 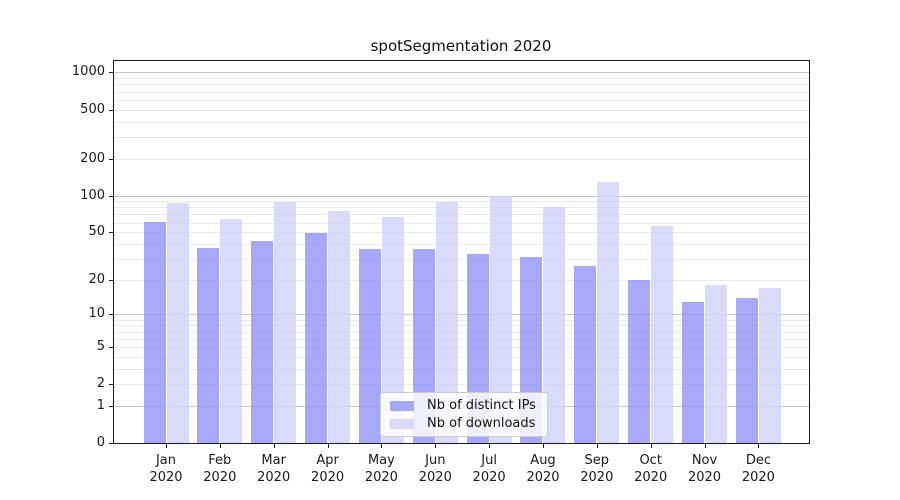 What do you see at coordinates (402, 423) in the screenshot?
I see `legend-swatch-downloads` at bounding box center [402, 423].